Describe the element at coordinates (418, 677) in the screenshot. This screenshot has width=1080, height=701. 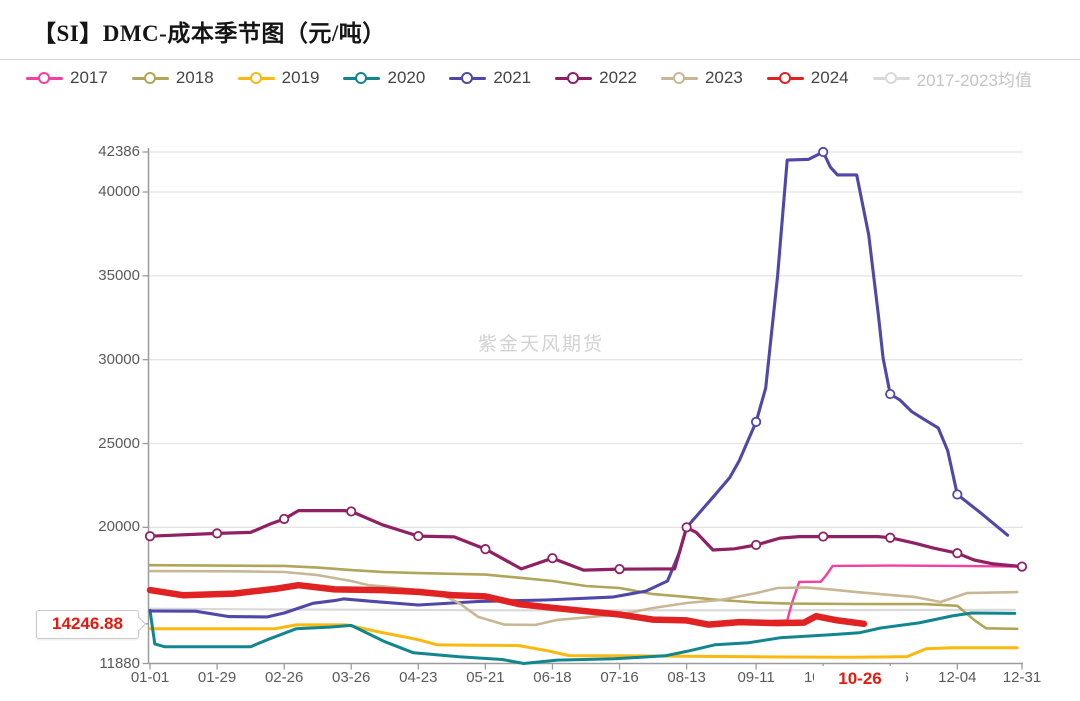
I see `x-axis-label-04-23: 04-23` at that location.